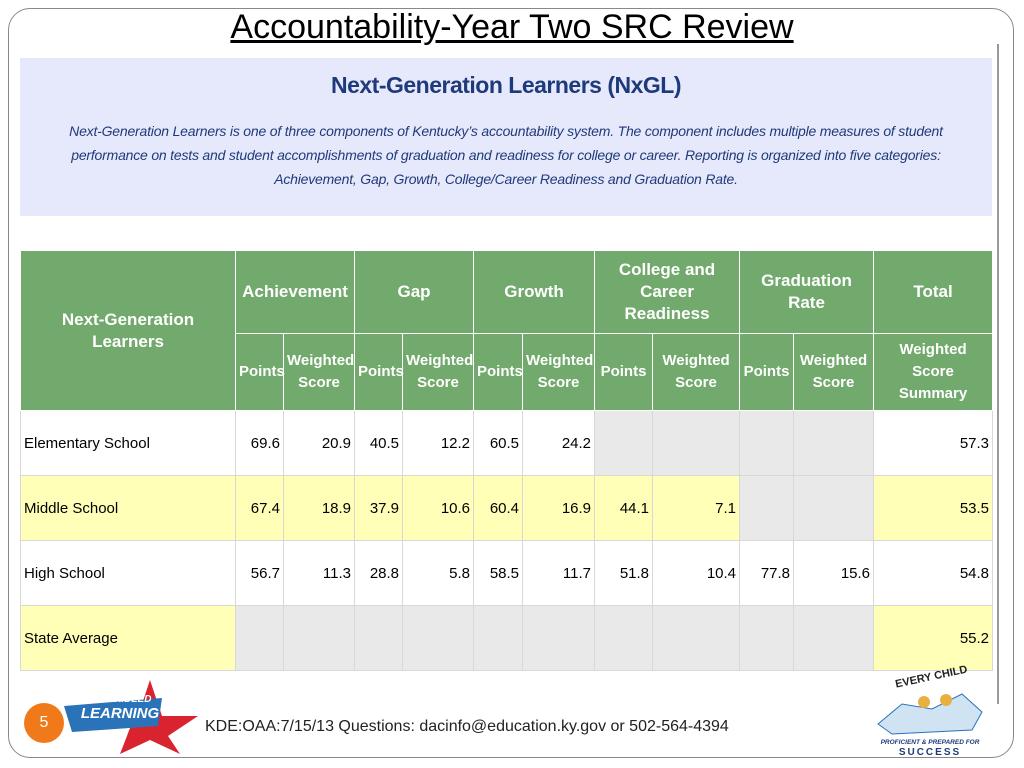 The height and width of the screenshot is (768, 1024). I want to click on group-header: Gap, so click(414, 292).